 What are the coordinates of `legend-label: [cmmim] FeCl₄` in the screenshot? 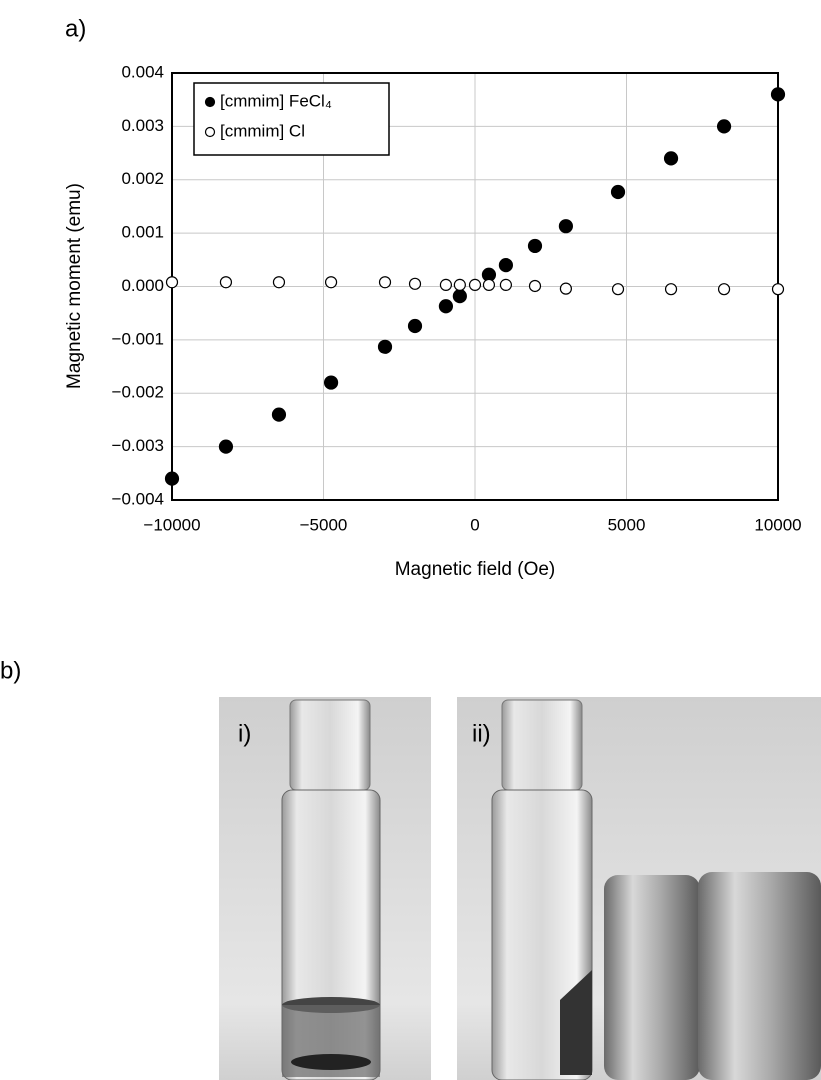 It's located at (276, 100).